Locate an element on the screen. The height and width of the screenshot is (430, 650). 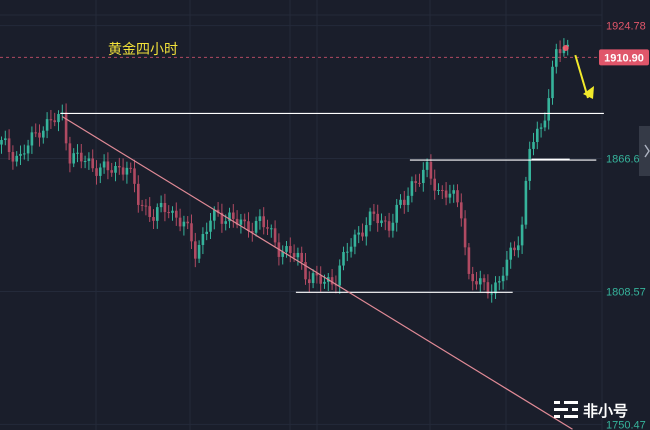
y-tick-label: 1750.47 is located at coordinates (626, 424).